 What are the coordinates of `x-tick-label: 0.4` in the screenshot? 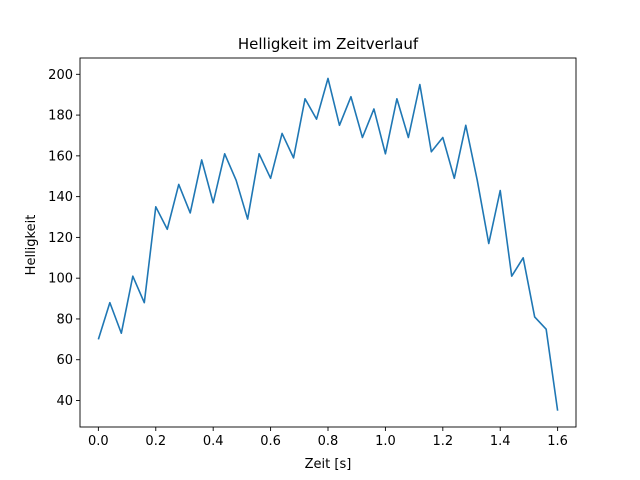 It's located at (213, 441).